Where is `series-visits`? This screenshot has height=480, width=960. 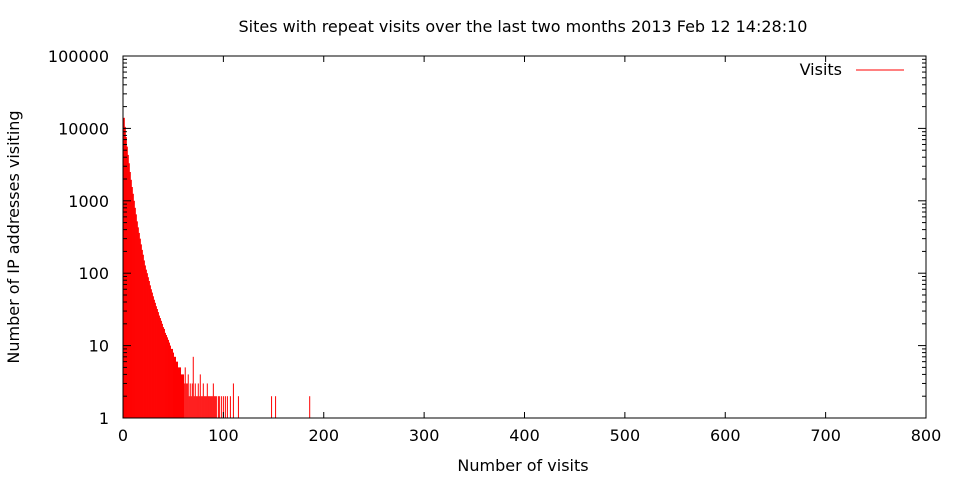 series-visits is located at coordinates (217, 268).